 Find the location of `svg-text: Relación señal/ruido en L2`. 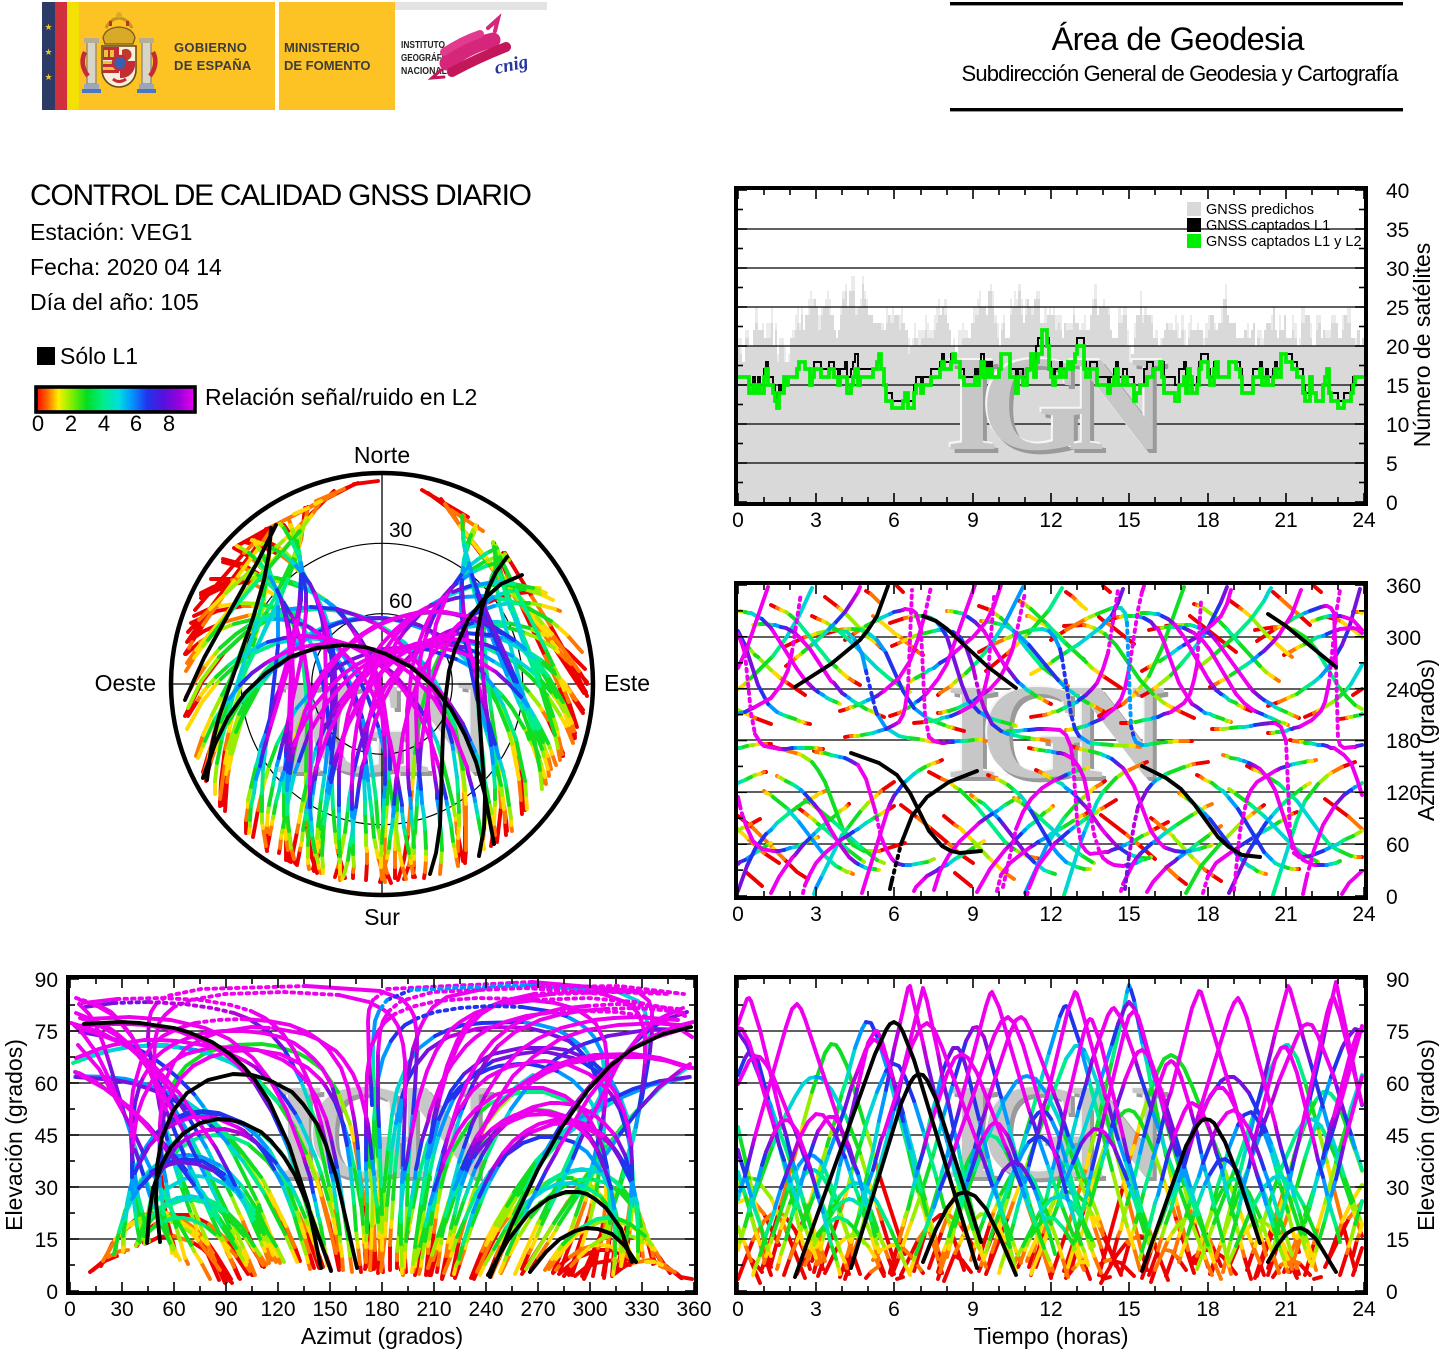

svg-text: Relación señal/ruido en L2 is located at coordinates (341, 397).